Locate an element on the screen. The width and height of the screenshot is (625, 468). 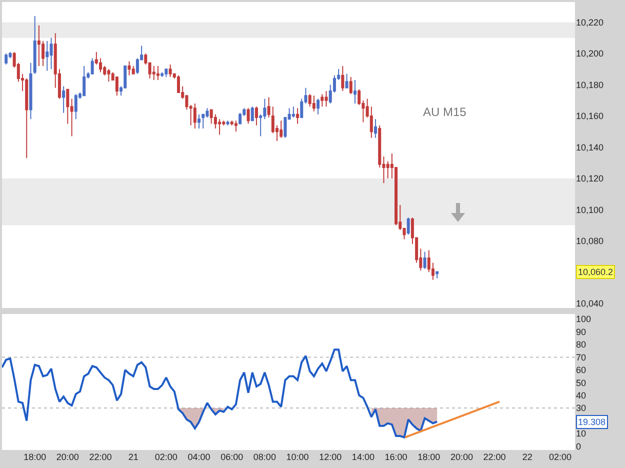
y-tick-label: 60 is located at coordinates (581, 370).